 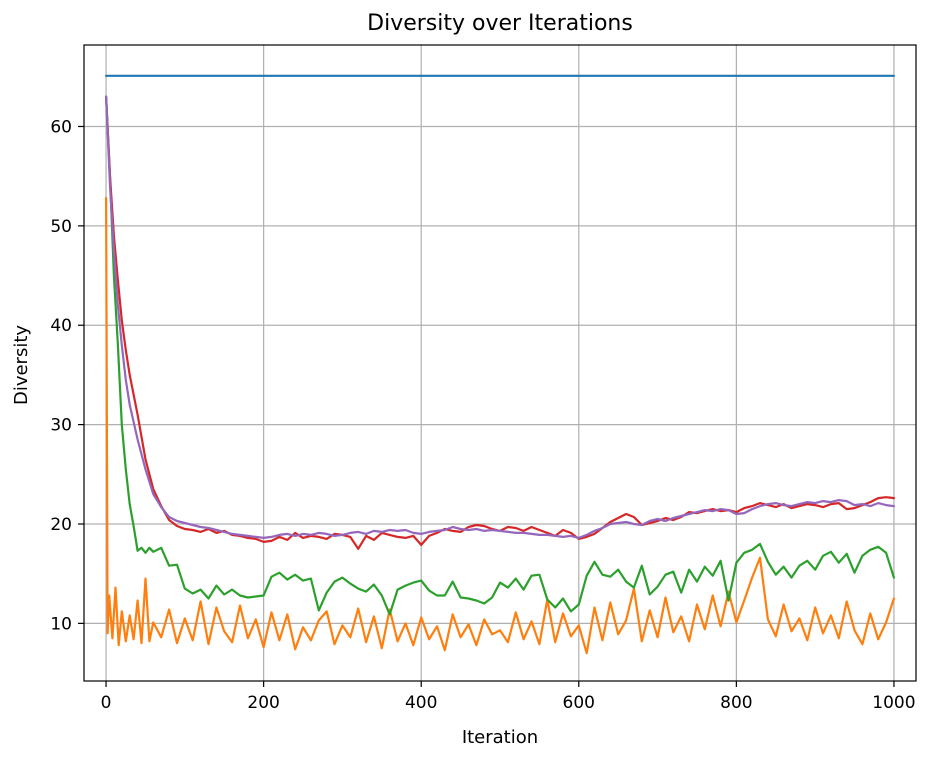 What do you see at coordinates (61, 227) in the screenshot?
I see `y-tick-label: 50` at bounding box center [61, 227].